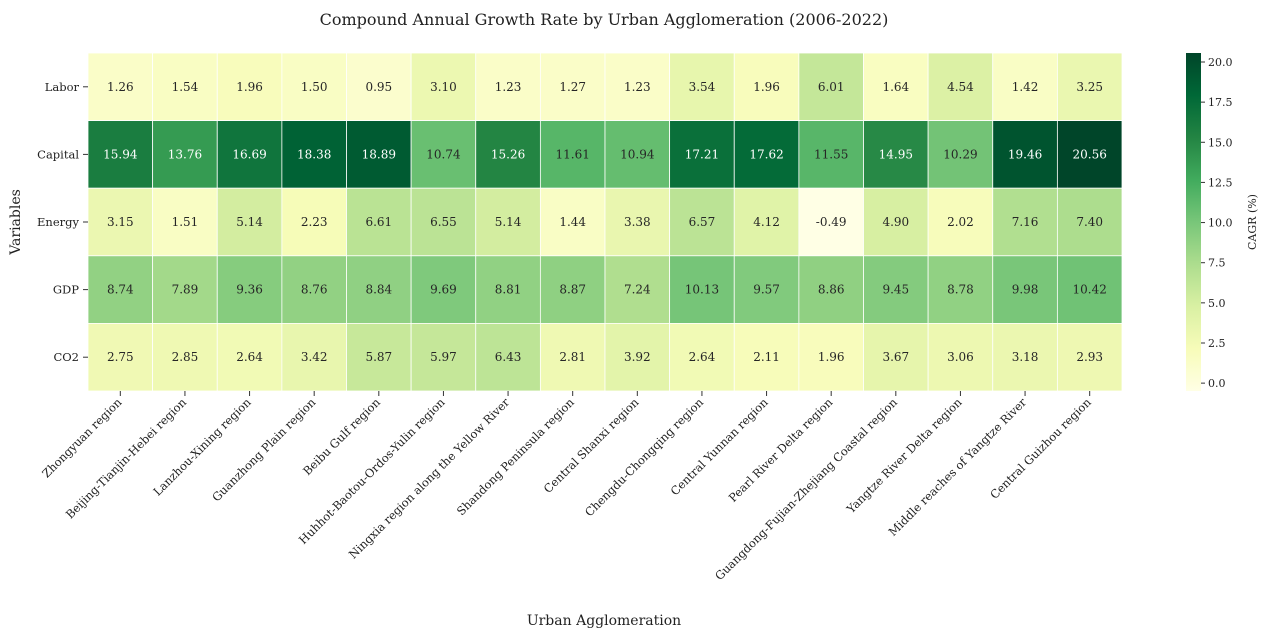  What do you see at coordinates (120, 222) in the screenshot?
I see `cell-value-label: 3.15` at bounding box center [120, 222].